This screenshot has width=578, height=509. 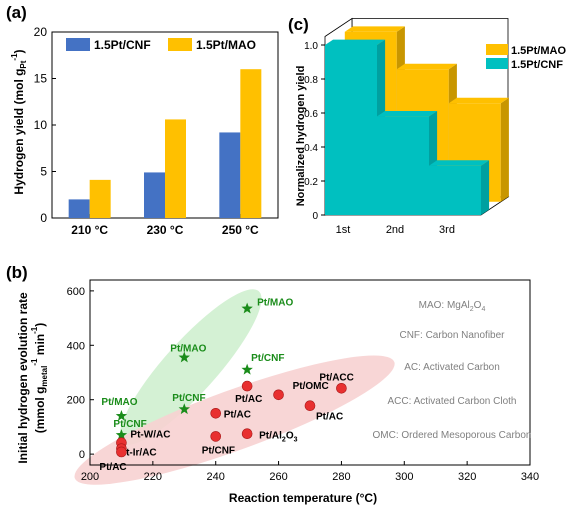 What do you see at coordinates (76, 292) in the screenshot?
I see `y-tick-label: 600` at bounding box center [76, 292].